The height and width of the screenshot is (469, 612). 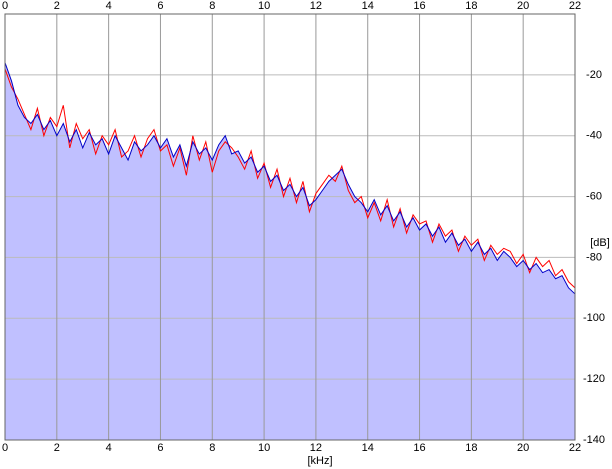 I want to click on y-tick-label: -140, so click(x=594, y=440).